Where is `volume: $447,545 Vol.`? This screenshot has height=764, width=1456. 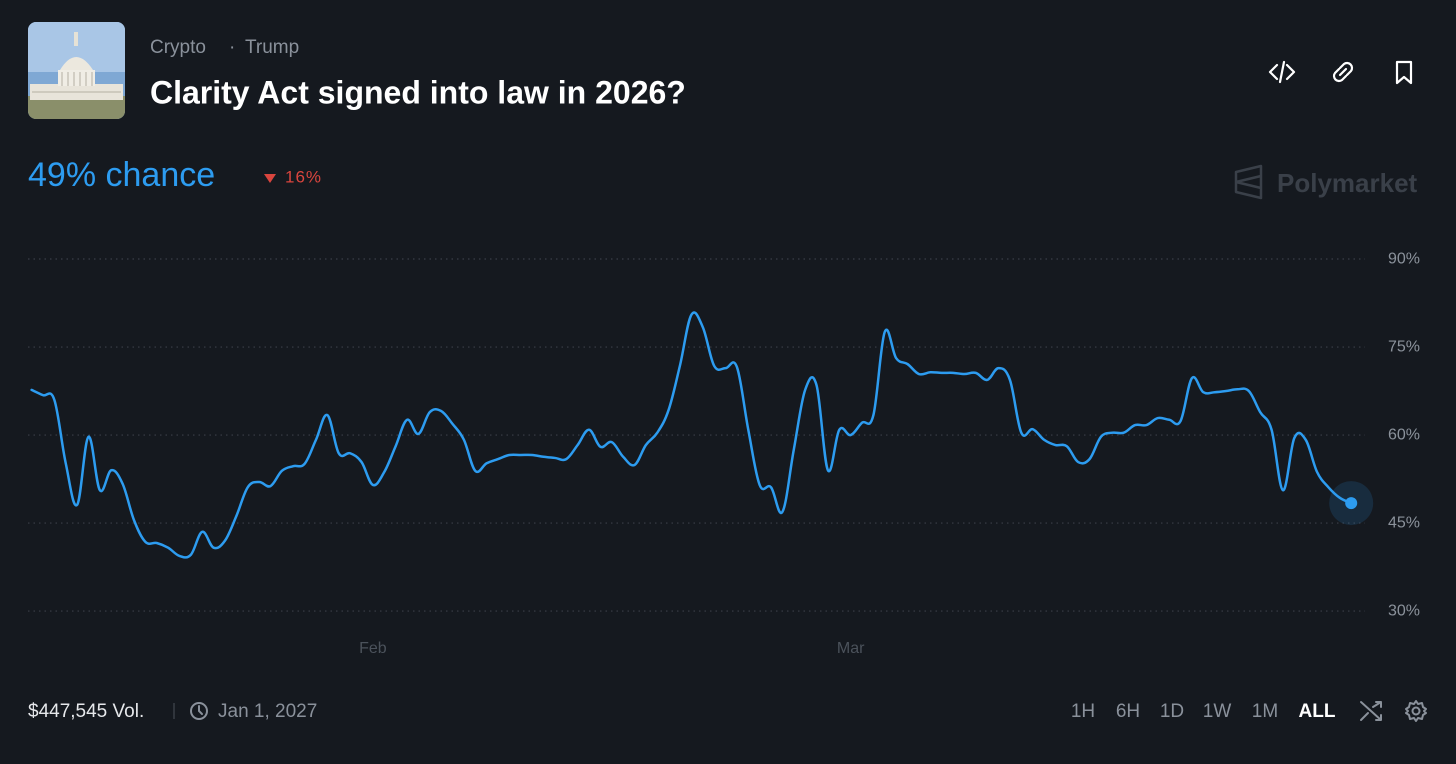 volume: $447,545 Vol. is located at coordinates (86, 711).